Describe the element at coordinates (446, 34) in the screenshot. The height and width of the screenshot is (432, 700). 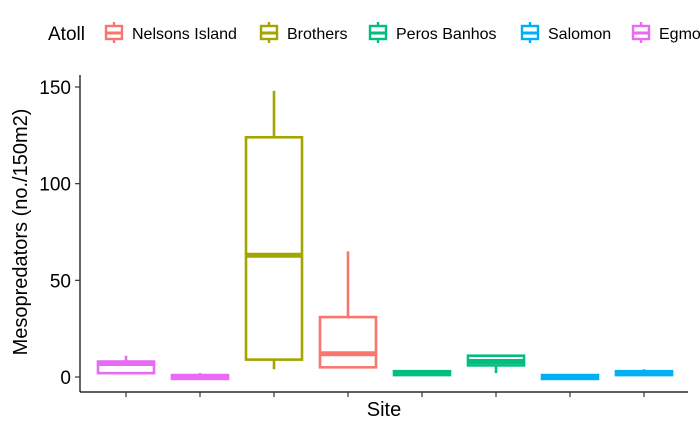
I see `legend-label: Peros Banhos` at that location.